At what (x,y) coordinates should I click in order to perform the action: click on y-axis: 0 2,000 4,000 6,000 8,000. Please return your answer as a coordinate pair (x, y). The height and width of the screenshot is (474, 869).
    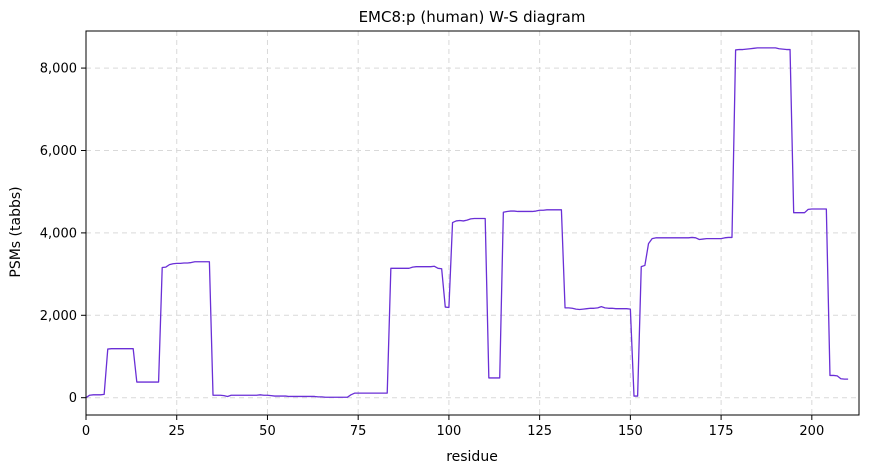
    Looking at the image, I should click on (63, 234).